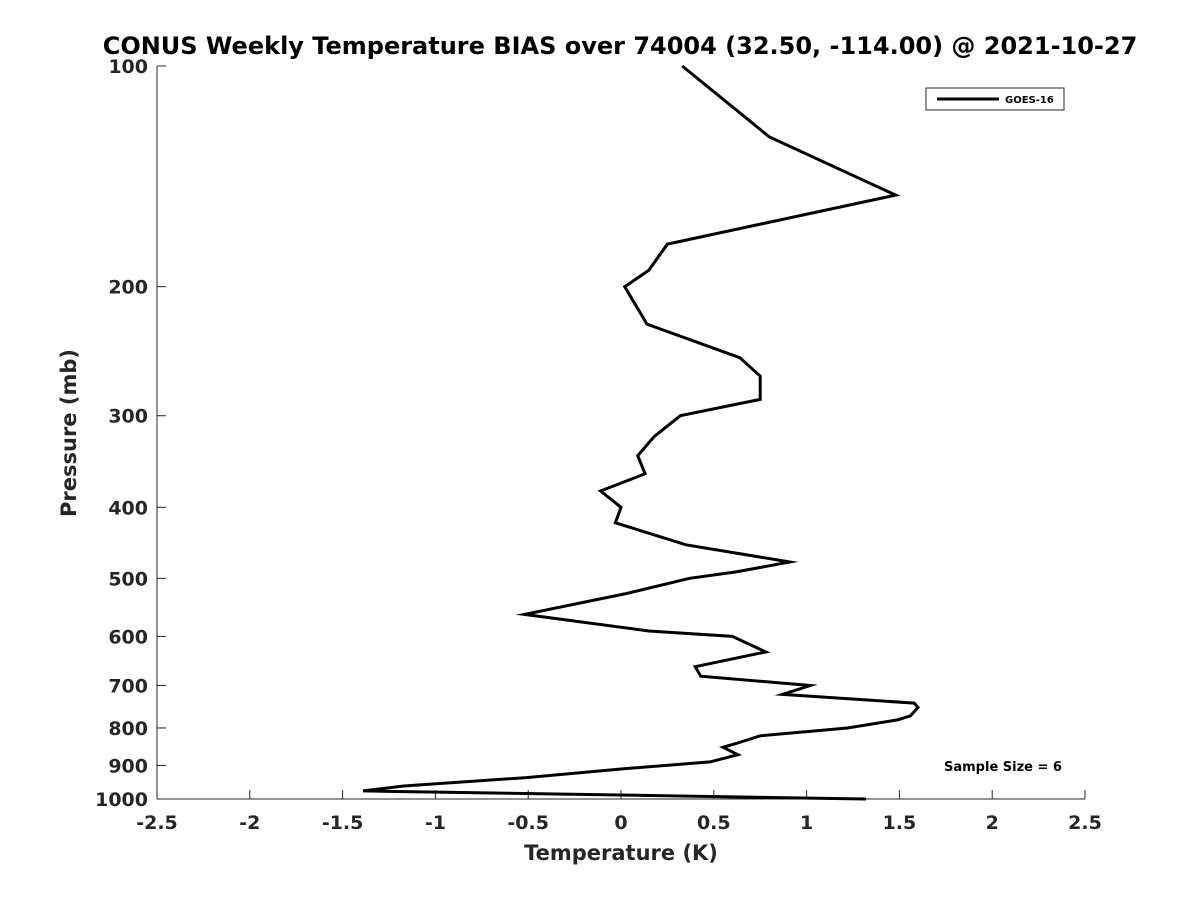 This screenshot has width=1200, height=900. What do you see at coordinates (806, 823) in the screenshot?
I see `x-tick-label: 1` at bounding box center [806, 823].